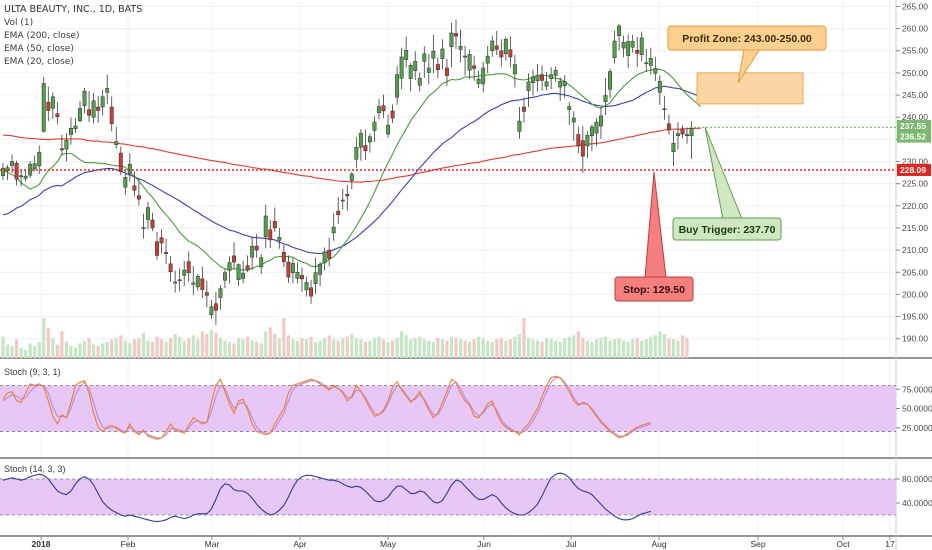 This screenshot has height=550, width=932. Describe the element at coordinates (654, 236) in the screenshot. I see `stop-callout: Stop: 129.50` at that location.